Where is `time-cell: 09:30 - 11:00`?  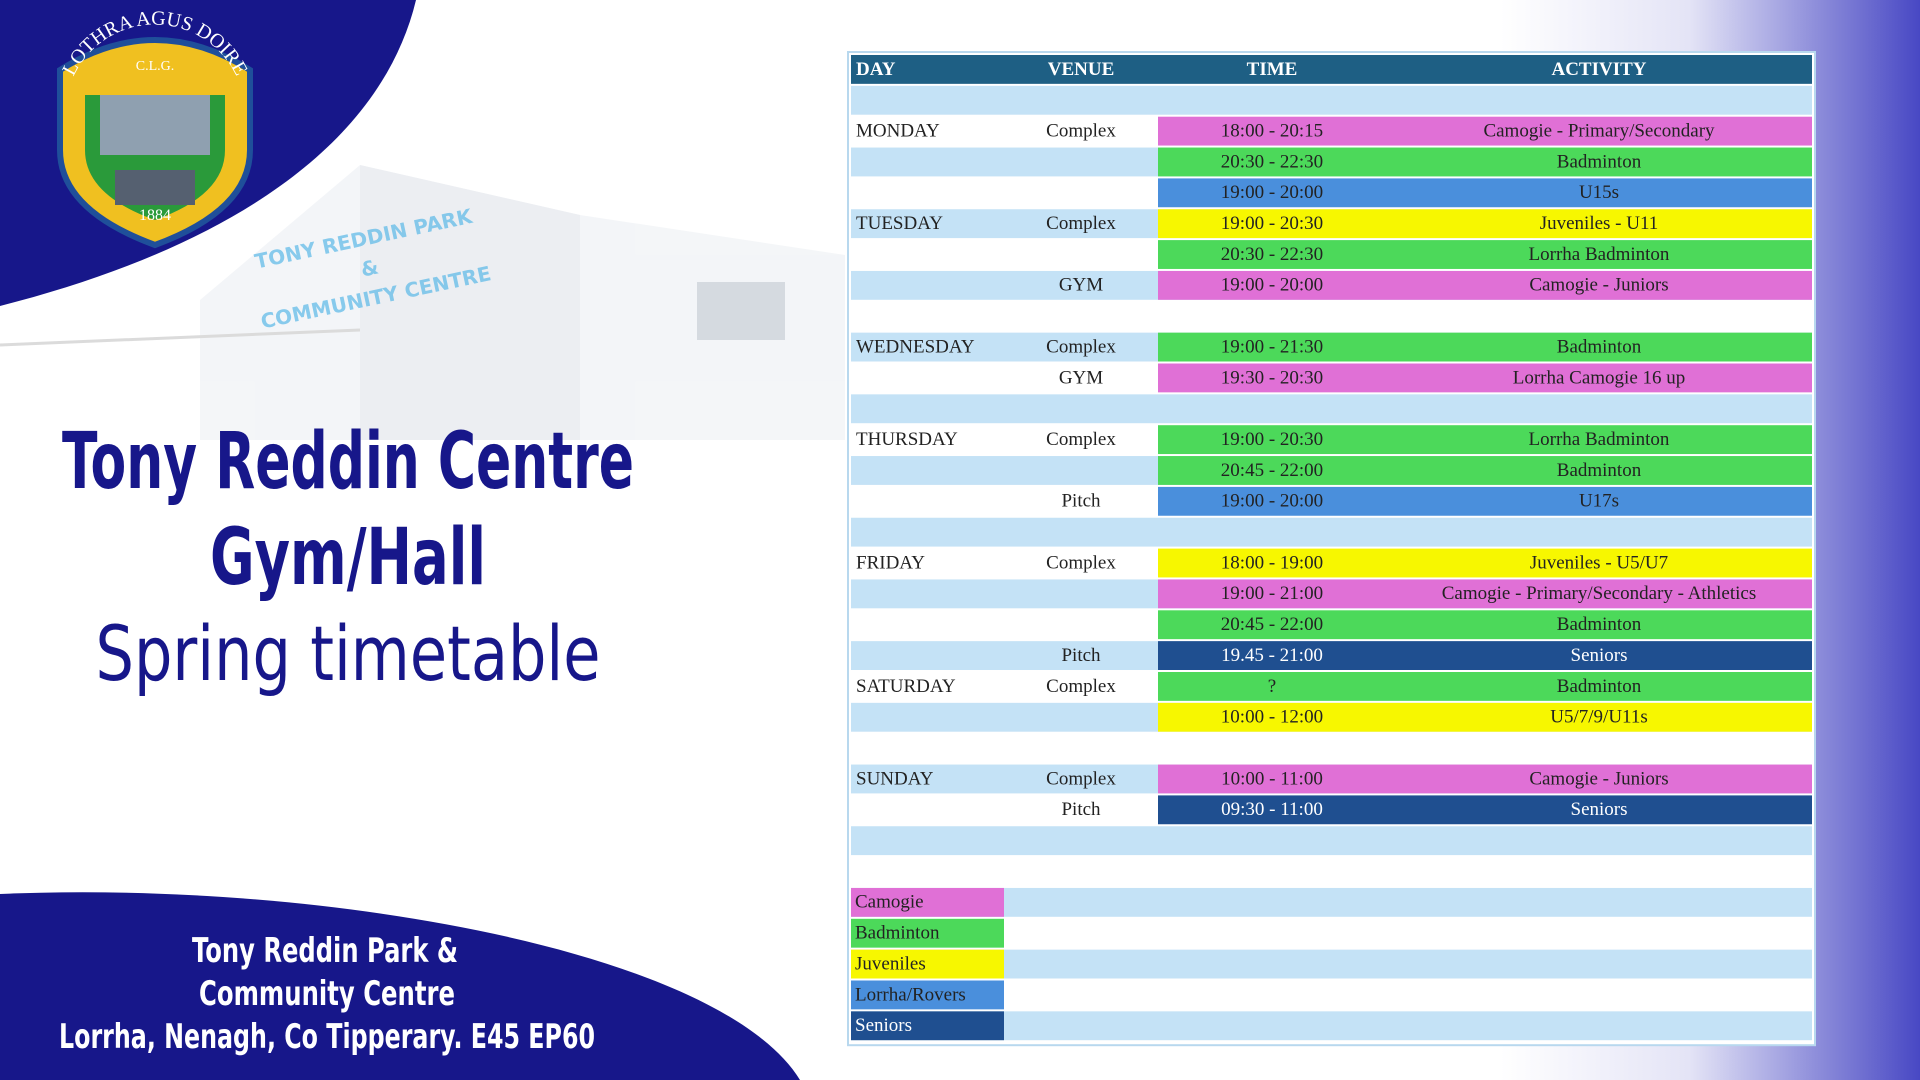
time-cell: 09:30 - 11:00 is located at coordinates (1272, 809).